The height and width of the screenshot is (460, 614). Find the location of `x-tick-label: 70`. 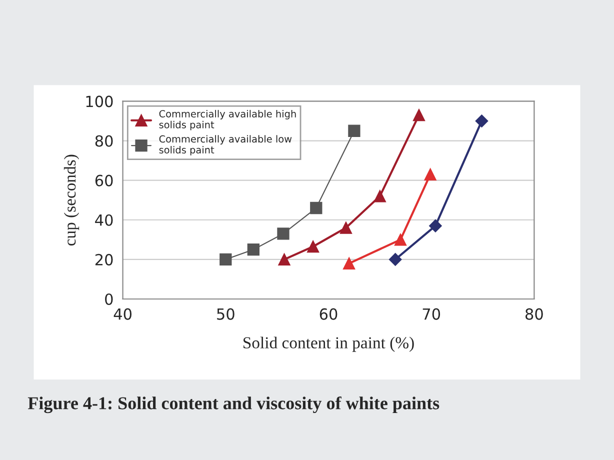

x-tick-label: 70 is located at coordinates (431, 314).